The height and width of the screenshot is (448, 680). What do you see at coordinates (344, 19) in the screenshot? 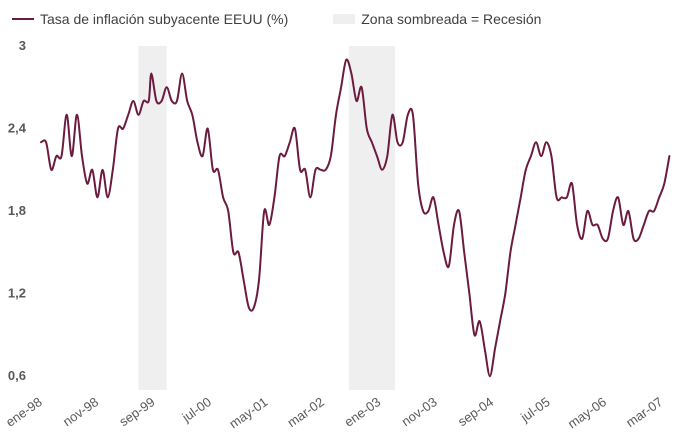
I see `legend-band-swatch` at bounding box center [344, 19].